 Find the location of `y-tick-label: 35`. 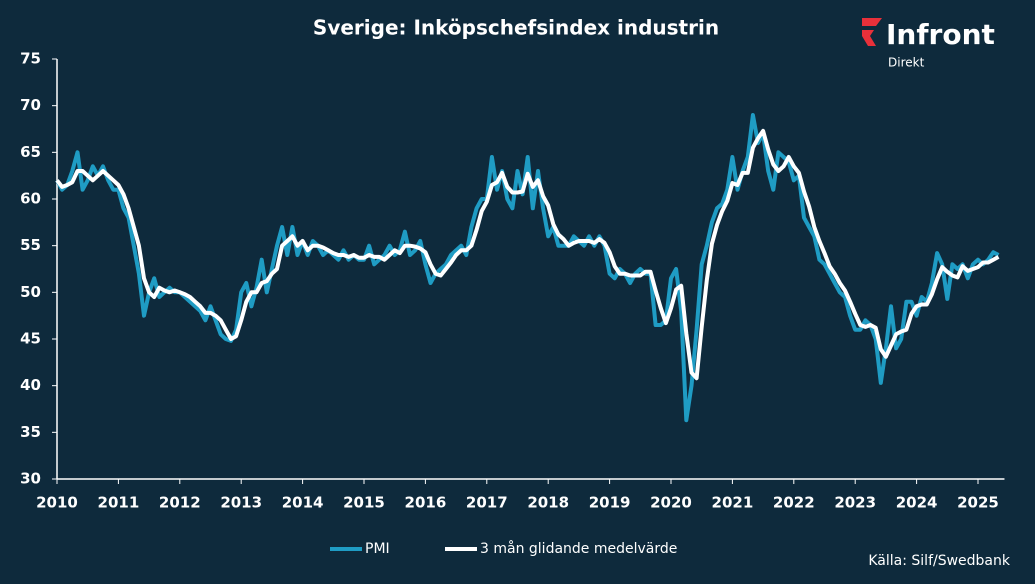

y-tick-label: 35 is located at coordinates (30, 432).